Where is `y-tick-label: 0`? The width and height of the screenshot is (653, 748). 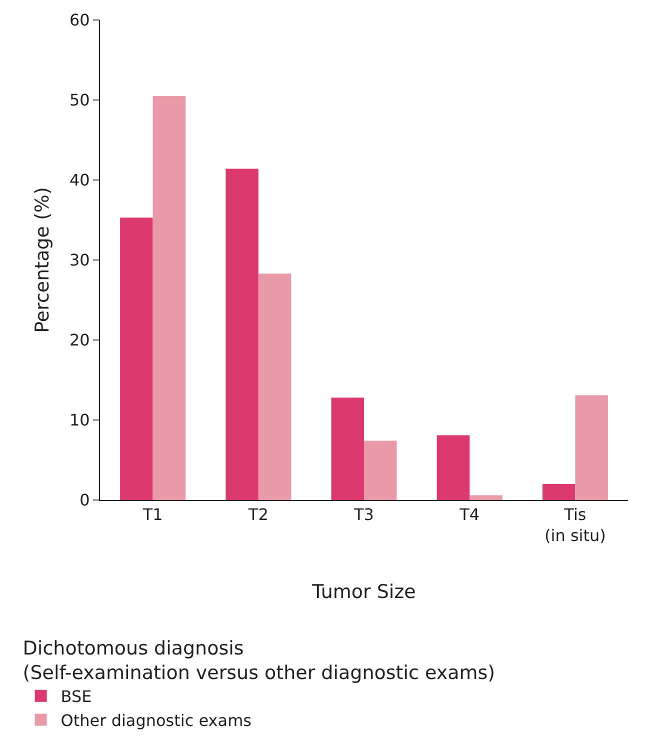 y-tick-label: 0 is located at coordinates (85, 500).